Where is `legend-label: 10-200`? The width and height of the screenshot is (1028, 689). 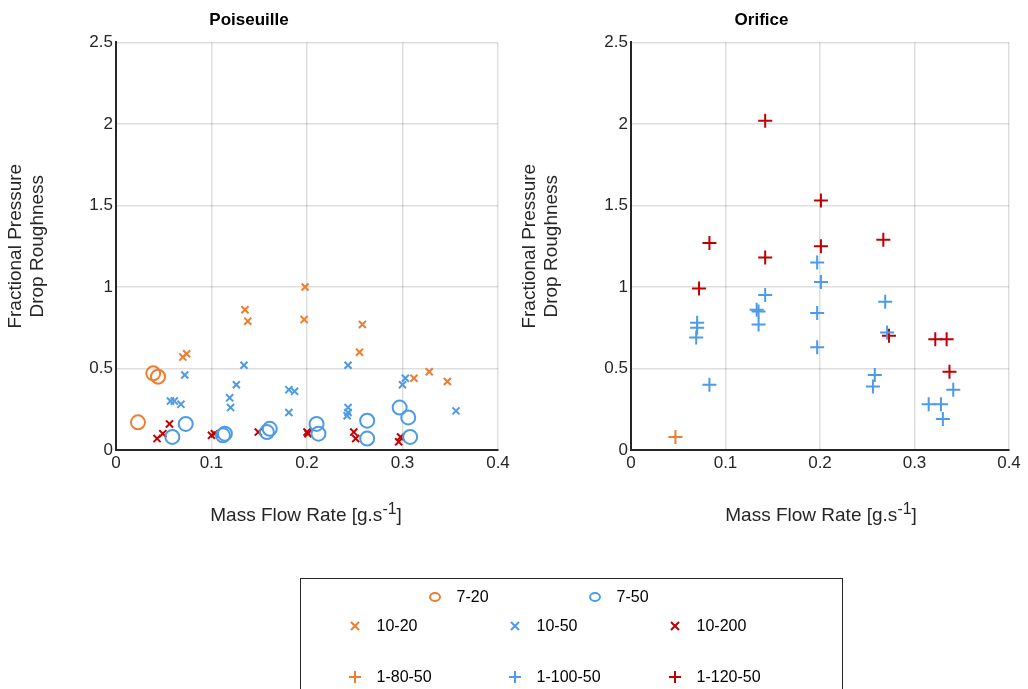
legend-label: 10-200 is located at coordinates (721, 626).